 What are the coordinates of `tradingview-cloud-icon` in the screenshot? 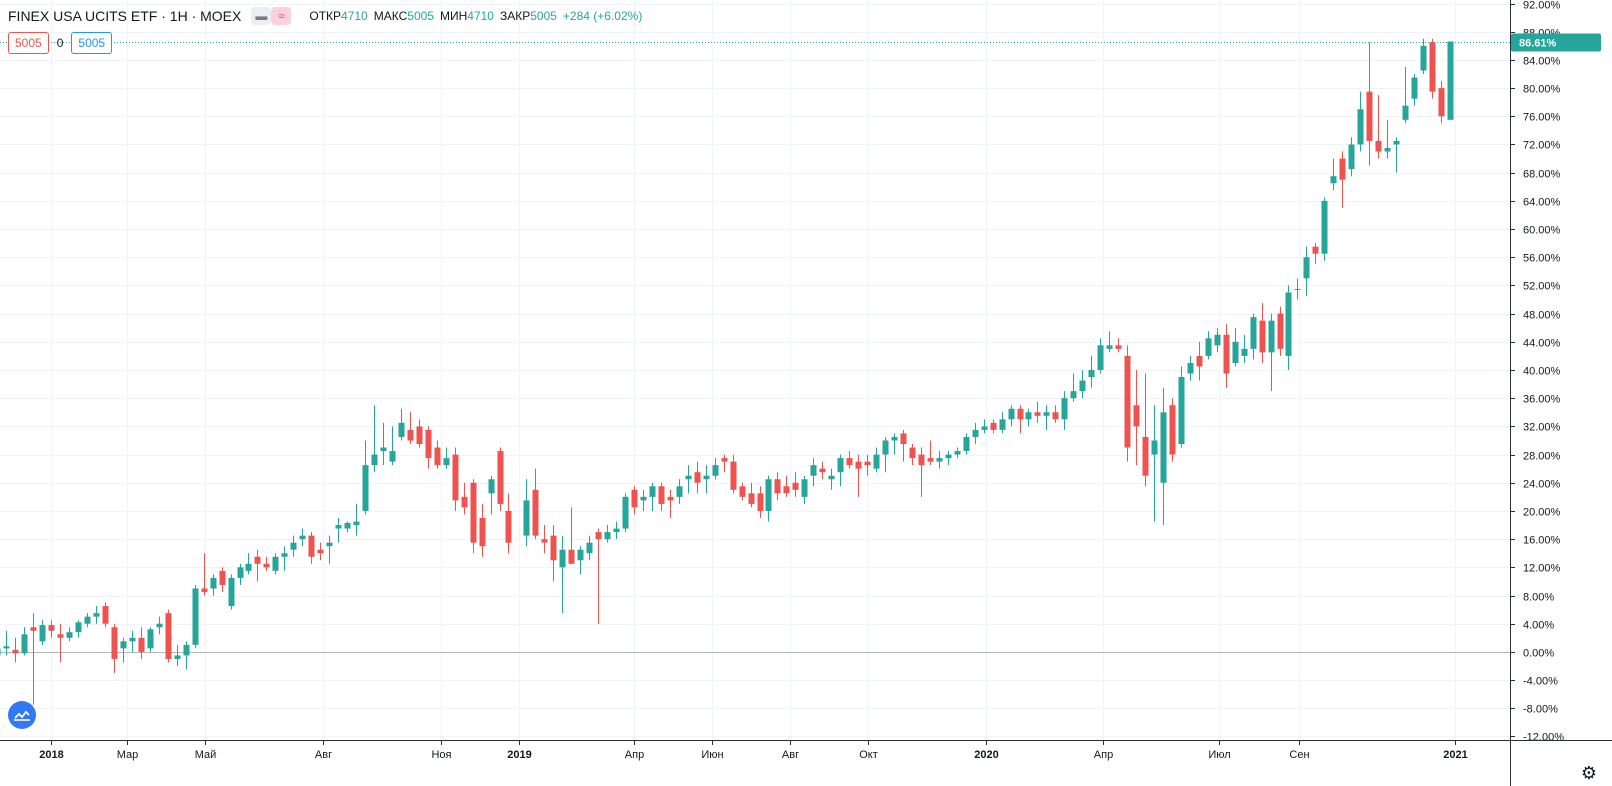 It's located at (22, 715).